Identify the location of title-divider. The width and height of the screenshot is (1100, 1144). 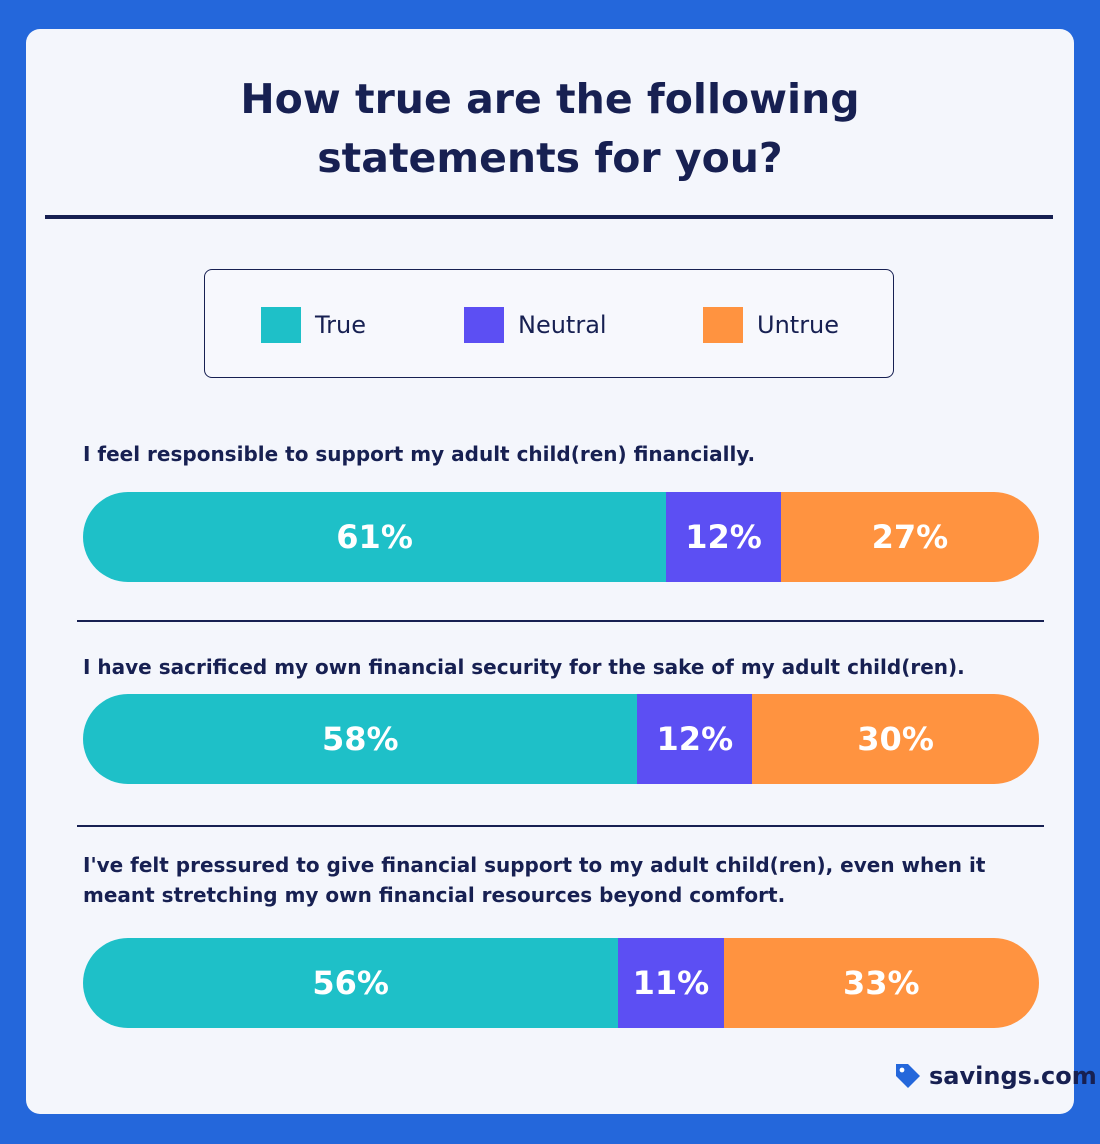
(549, 217).